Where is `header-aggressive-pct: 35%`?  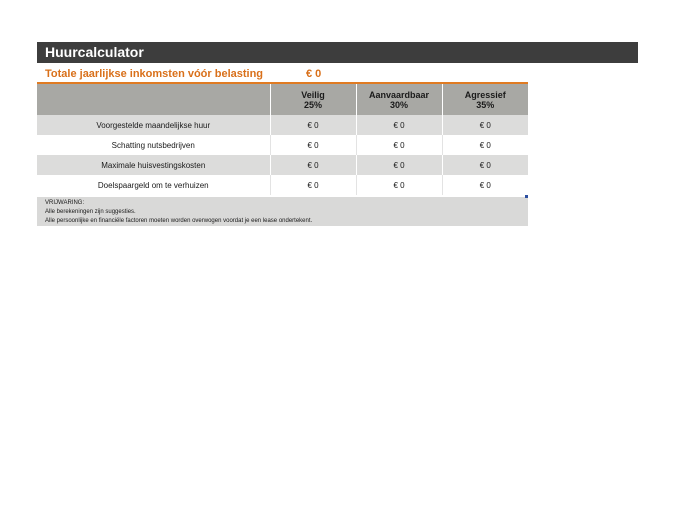
header-aggressive-pct: 35% is located at coordinates (485, 104).